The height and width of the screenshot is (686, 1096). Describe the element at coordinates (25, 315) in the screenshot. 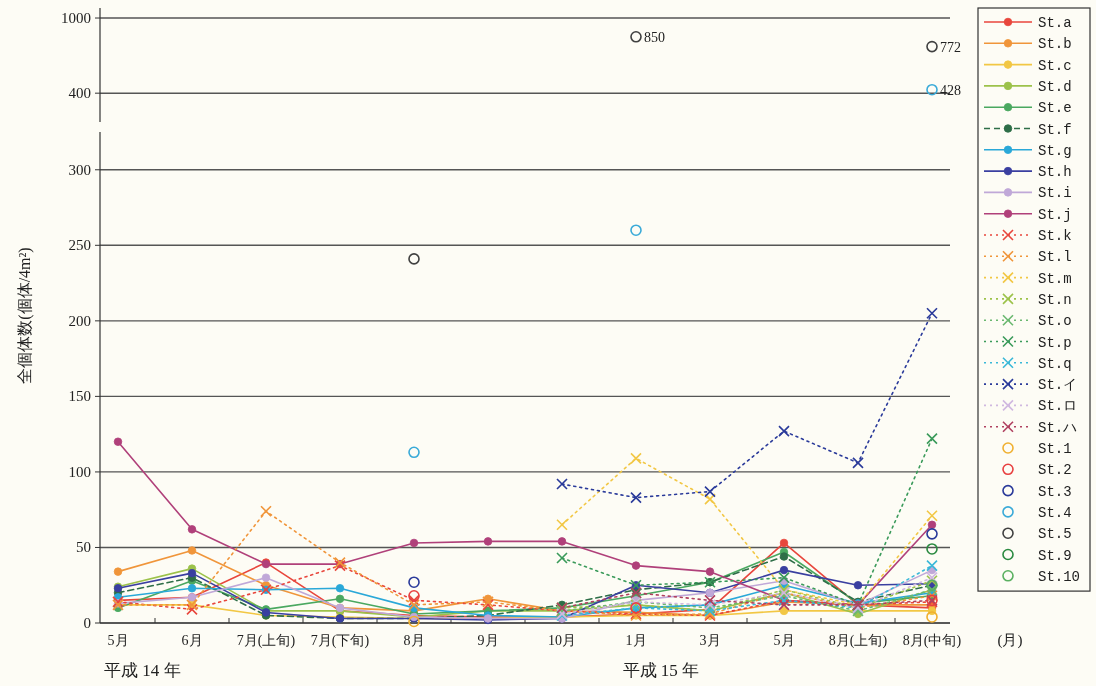

I see `y-axis-title: 全個体数(個体/4m²)` at that location.